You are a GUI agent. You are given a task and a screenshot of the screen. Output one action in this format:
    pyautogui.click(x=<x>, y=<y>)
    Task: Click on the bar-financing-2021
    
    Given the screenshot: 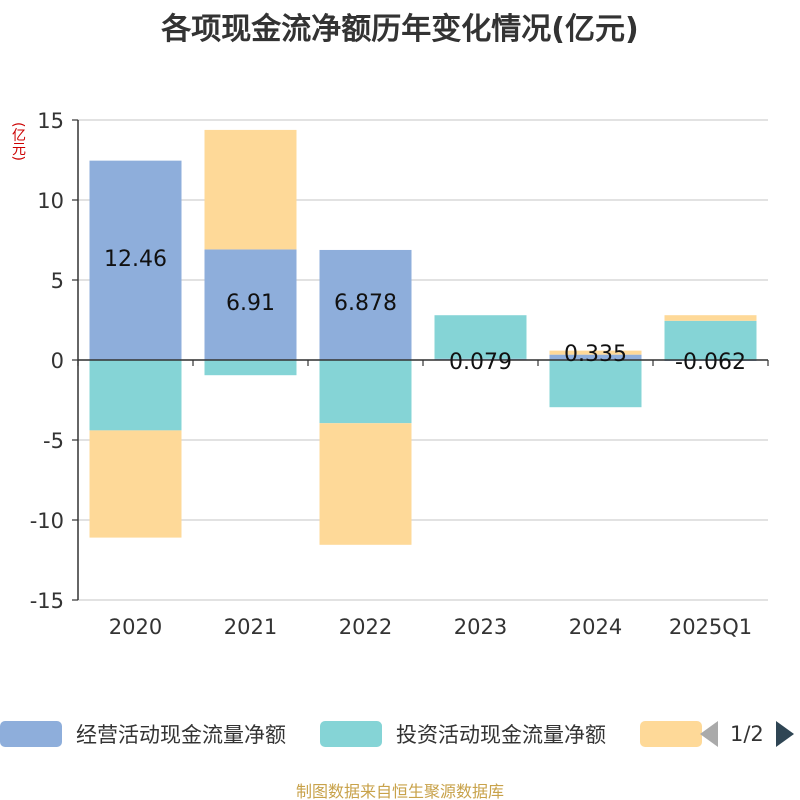 What is the action you would take?
    pyautogui.click(x=250, y=189)
    